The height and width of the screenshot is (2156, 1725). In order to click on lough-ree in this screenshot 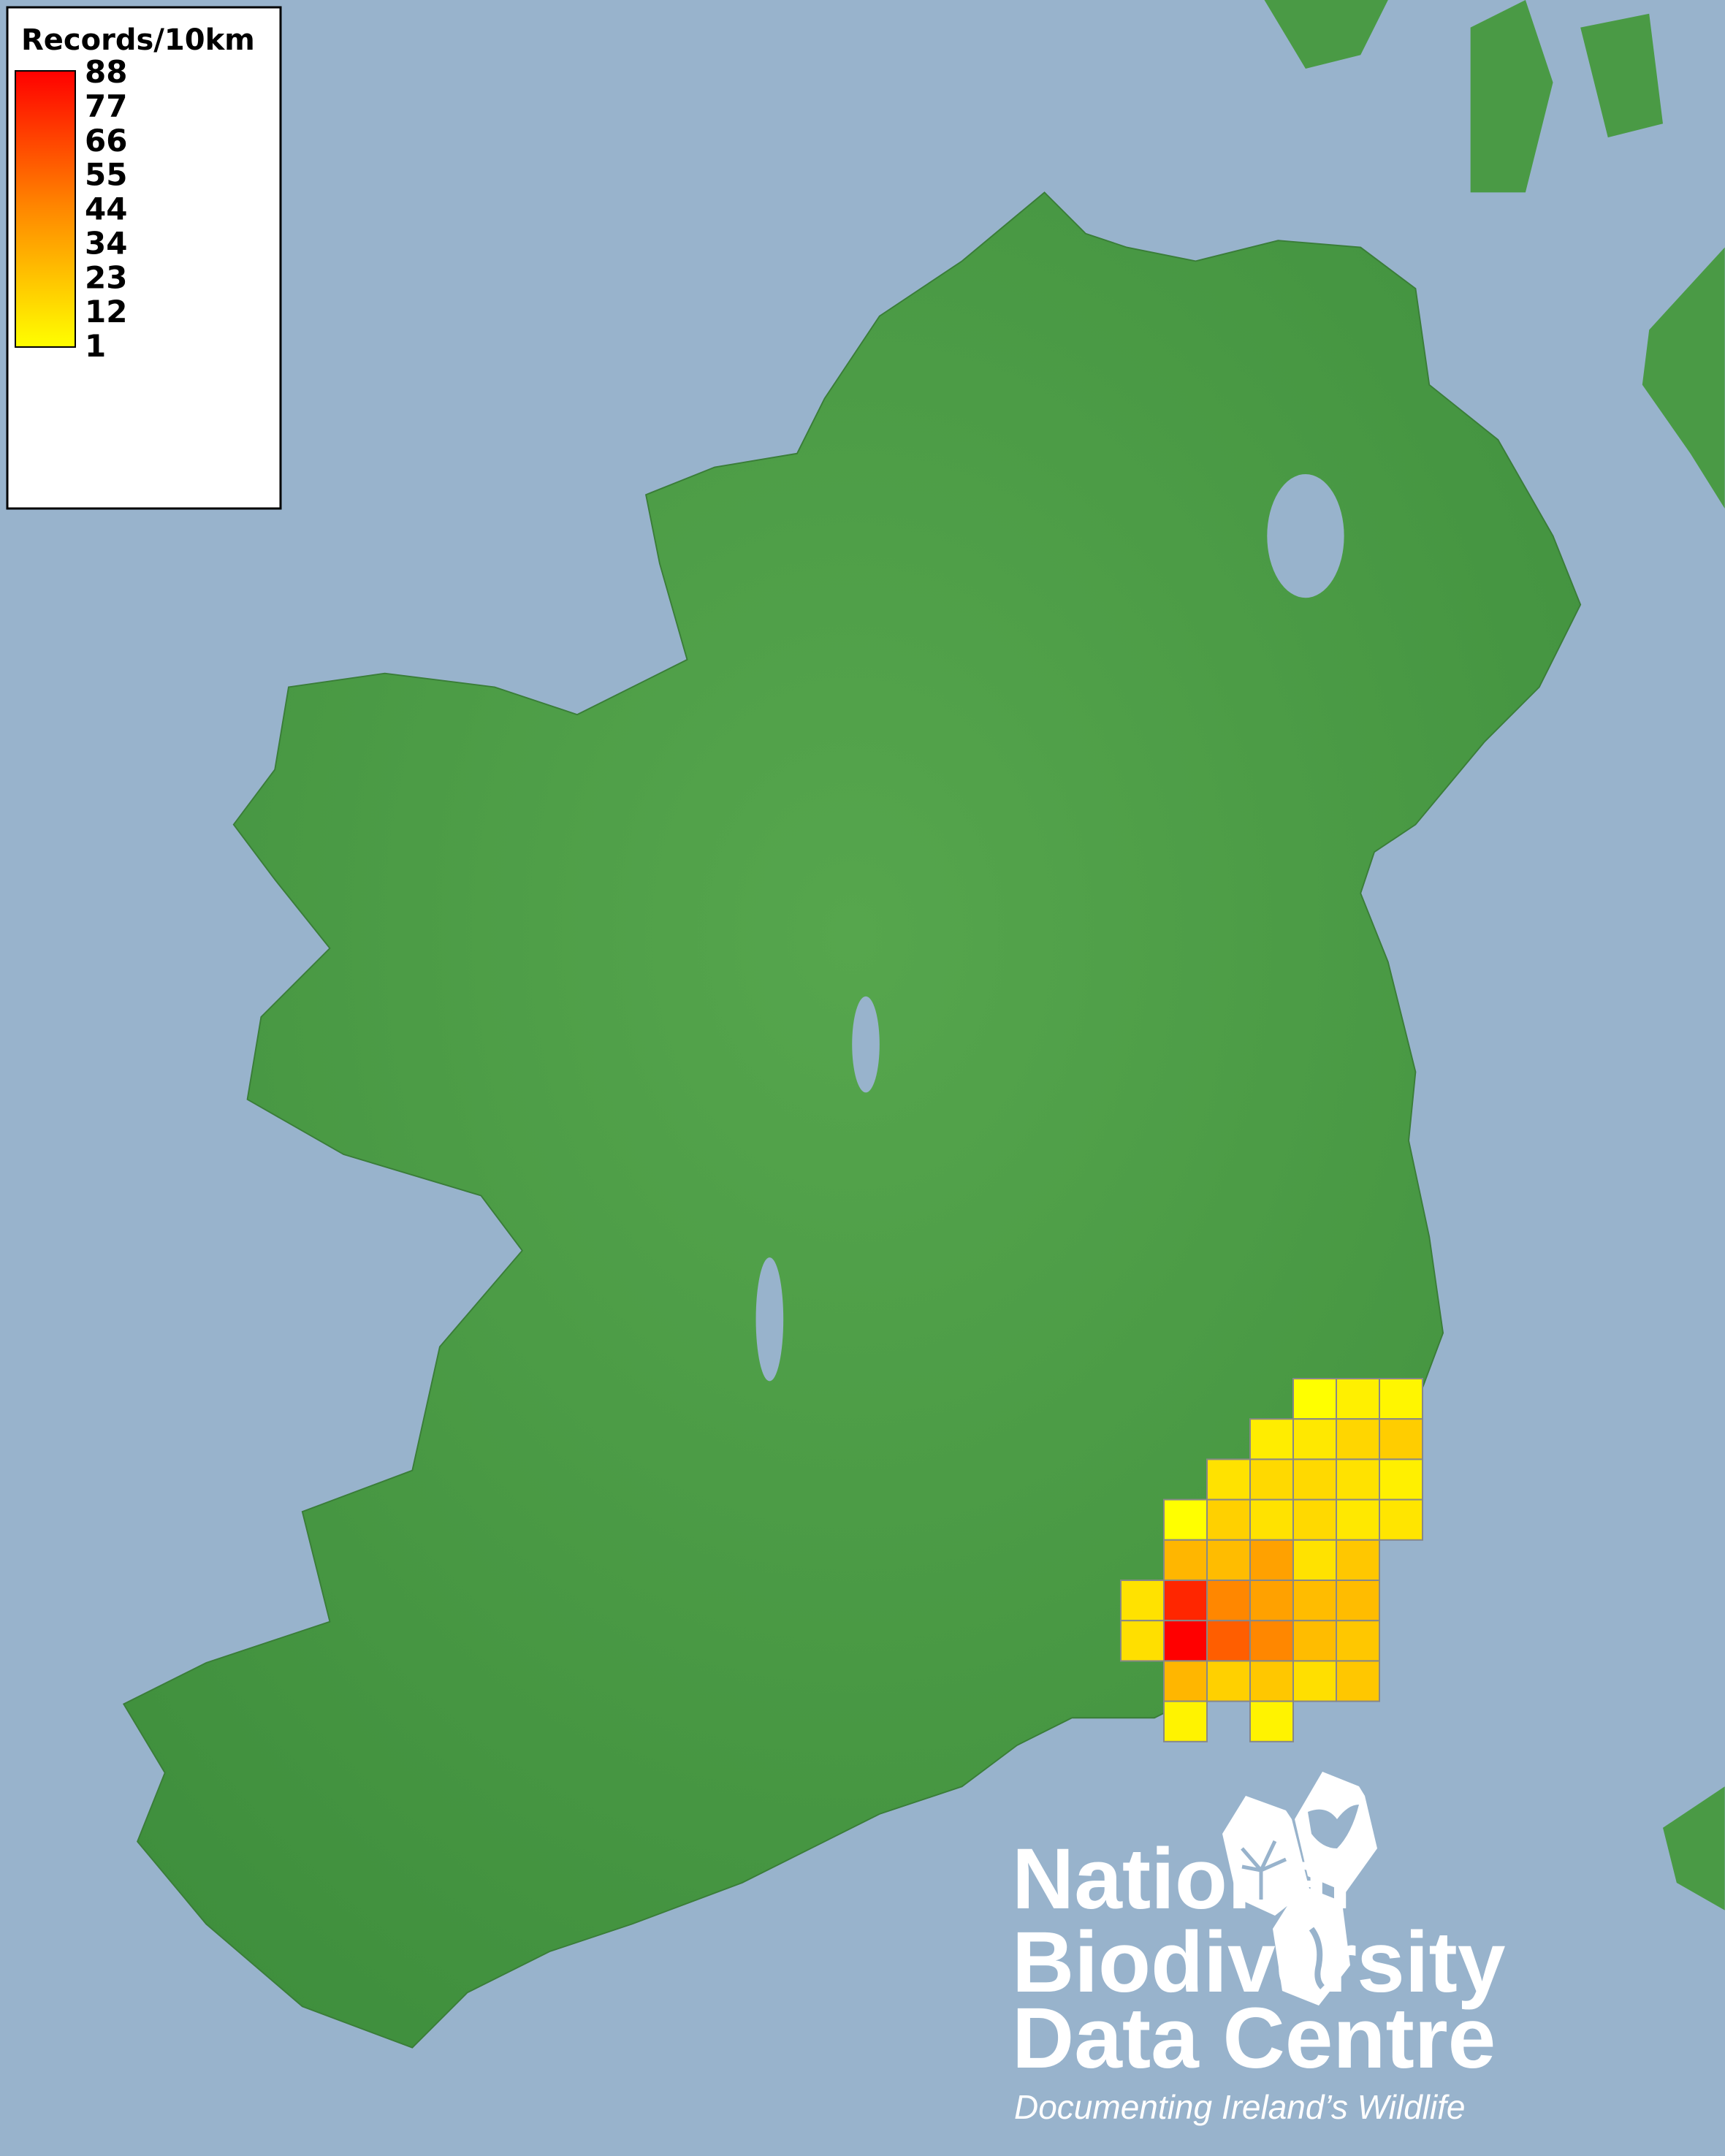, I will do `click(866, 1044)`.